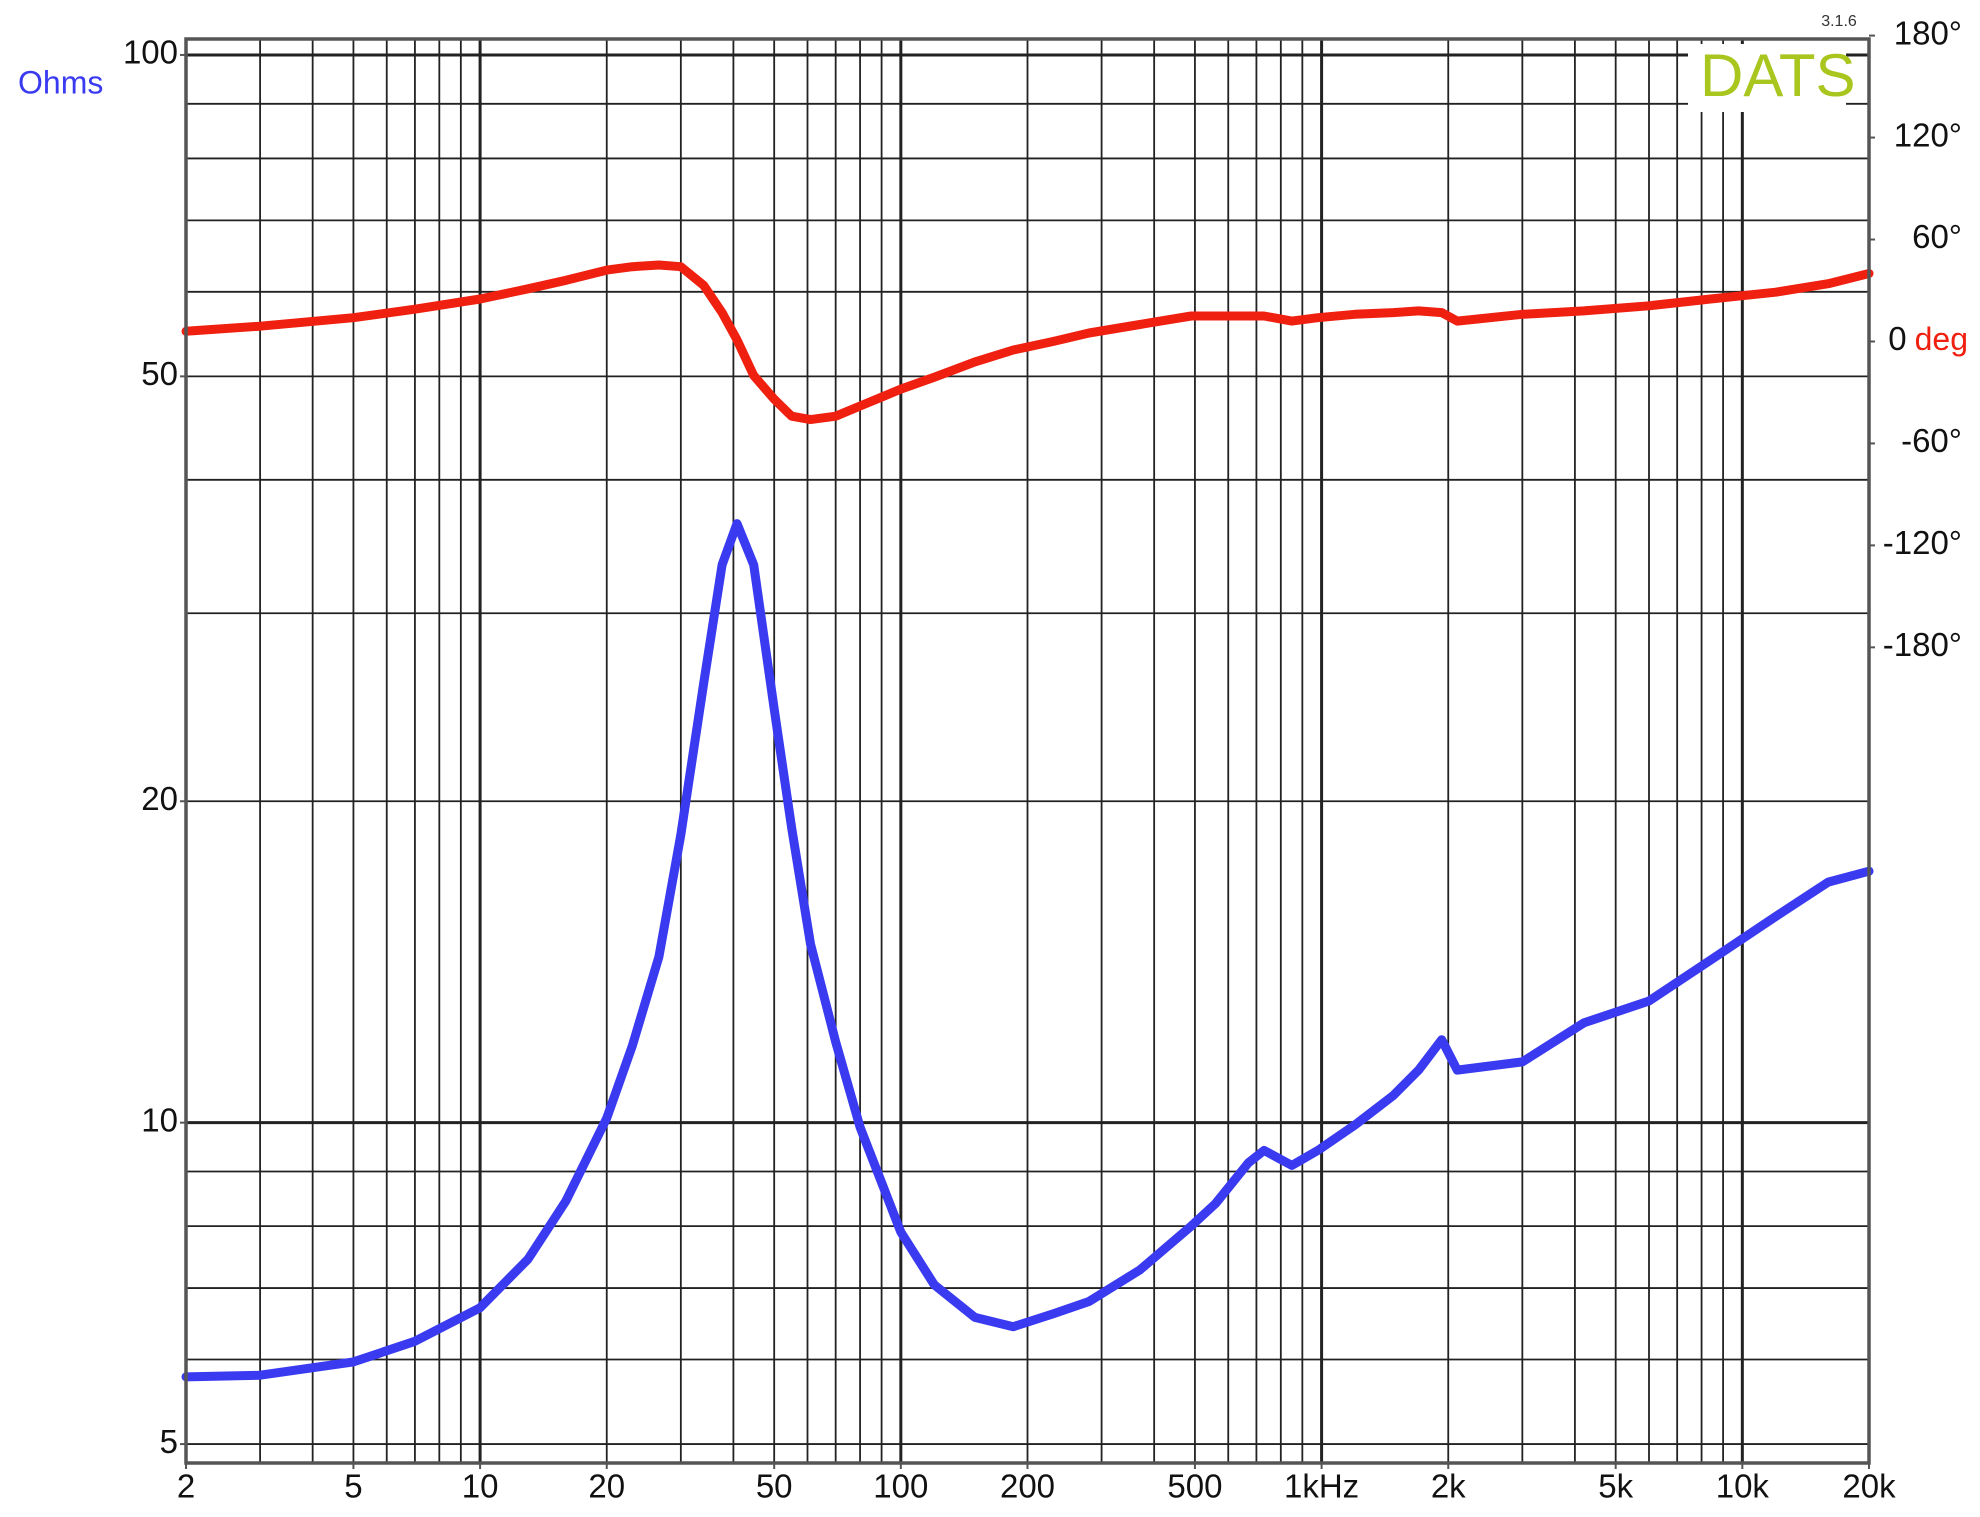 Image resolution: width=1980 pixels, height=1517 pixels. Describe the element at coordinates (1897, 338) in the screenshot. I see `y2-tick-label: 0` at that location.